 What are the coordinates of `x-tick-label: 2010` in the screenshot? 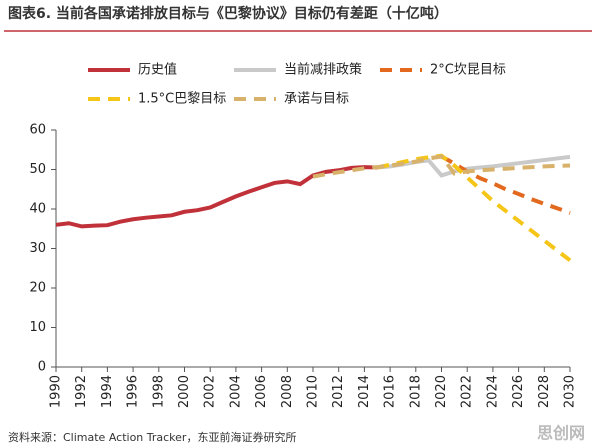 It's located at (313, 391).